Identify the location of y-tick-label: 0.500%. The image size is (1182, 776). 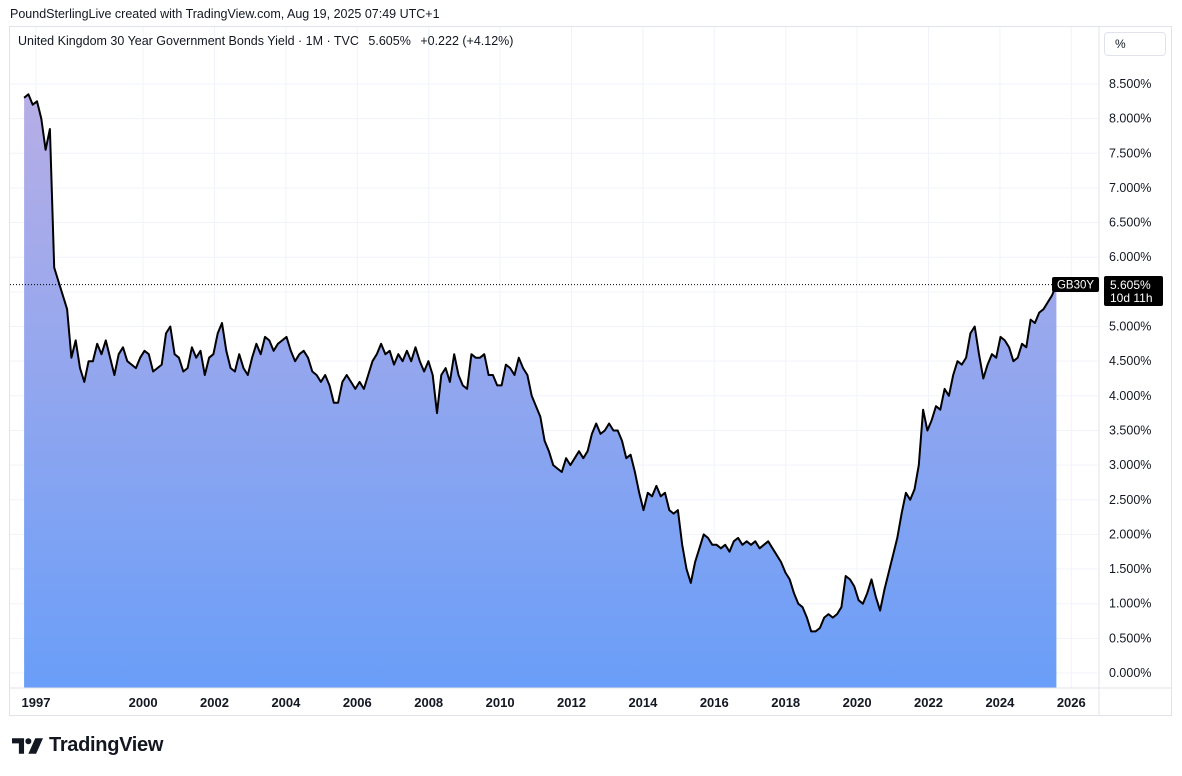
(1130, 638).